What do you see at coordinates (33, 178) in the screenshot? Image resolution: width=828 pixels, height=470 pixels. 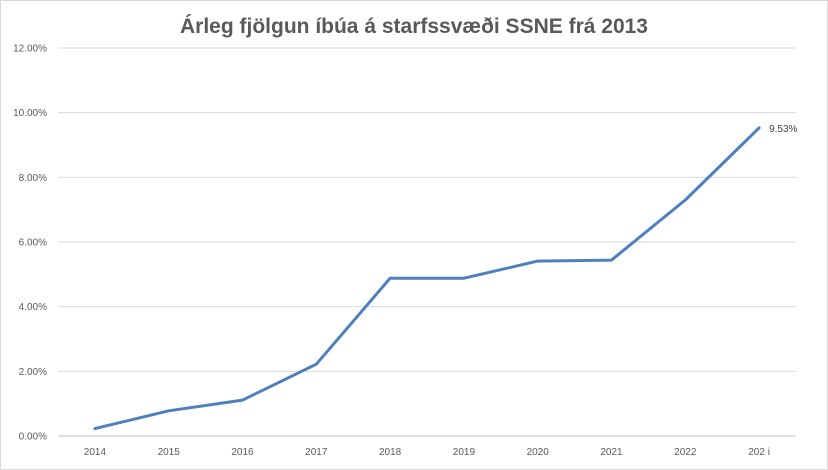 I see `y-tick-label: 8.00%` at bounding box center [33, 178].